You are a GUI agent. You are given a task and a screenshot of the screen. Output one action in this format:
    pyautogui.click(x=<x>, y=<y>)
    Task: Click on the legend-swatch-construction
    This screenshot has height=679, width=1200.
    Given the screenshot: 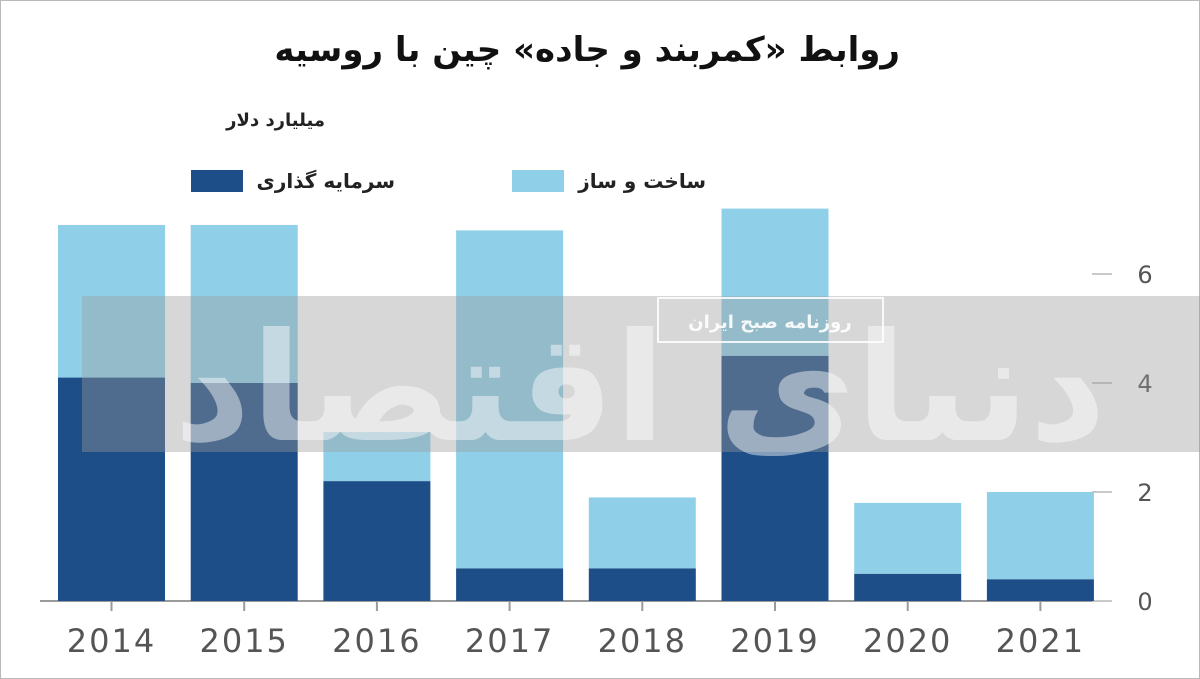 What is the action you would take?
    pyautogui.click(x=538, y=181)
    